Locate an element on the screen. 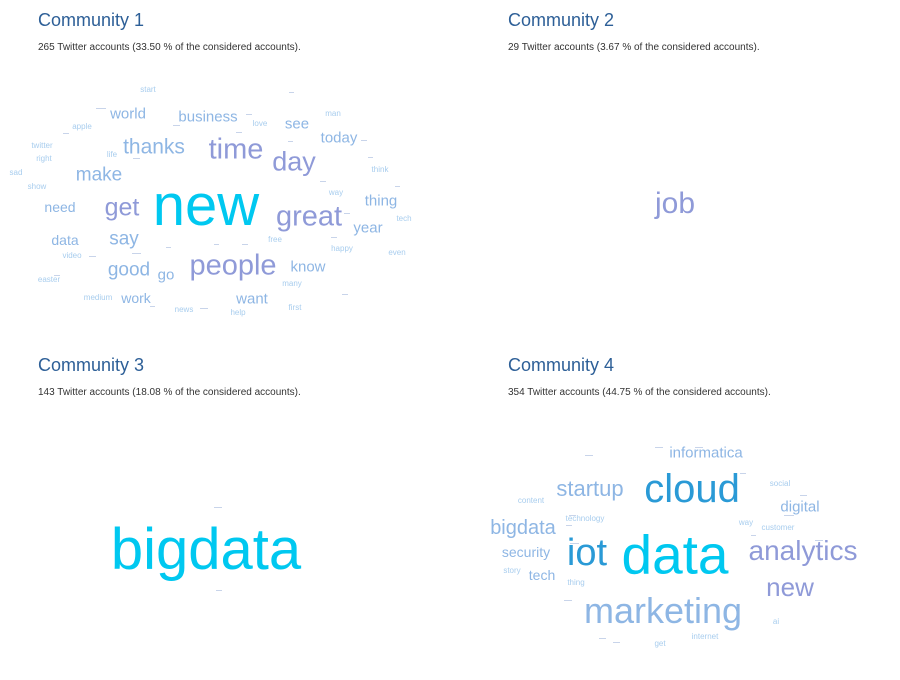 The height and width of the screenshot is (680, 900). word-world: world is located at coordinates (128, 114).